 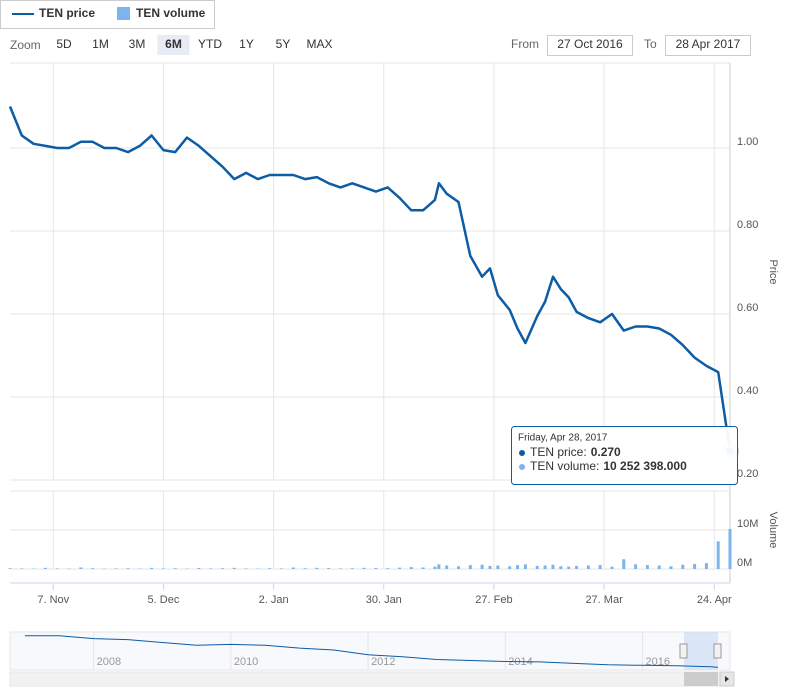 I want to click on to-date: 28 Apr 2017, so click(x=708, y=44).